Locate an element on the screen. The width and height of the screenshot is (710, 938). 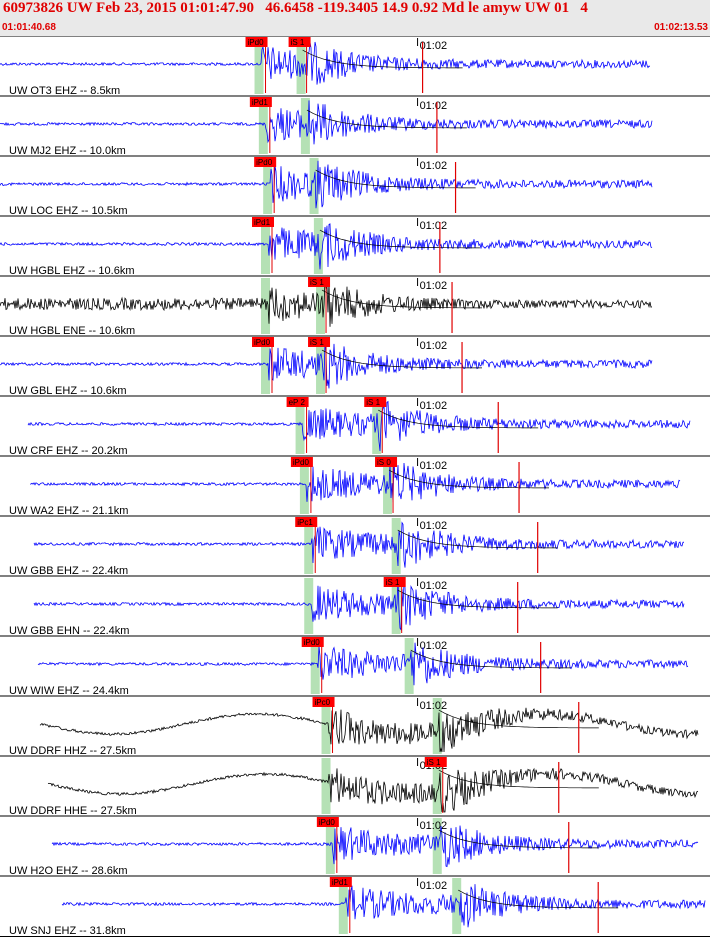
station-label: UW OT3 EHZ -- 8.5km is located at coordinates (64, 91).